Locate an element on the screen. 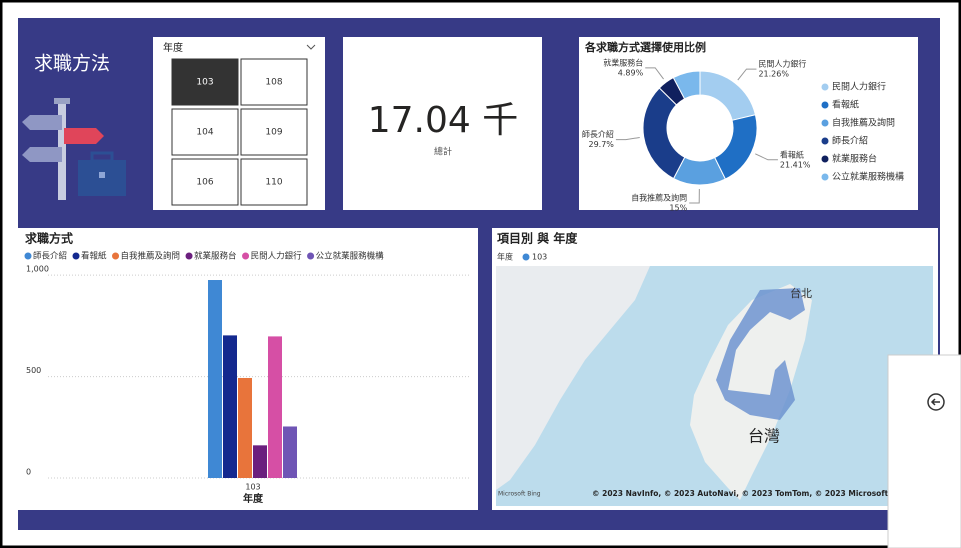  data-label: 4.89% is located at coordinates (631, 72).